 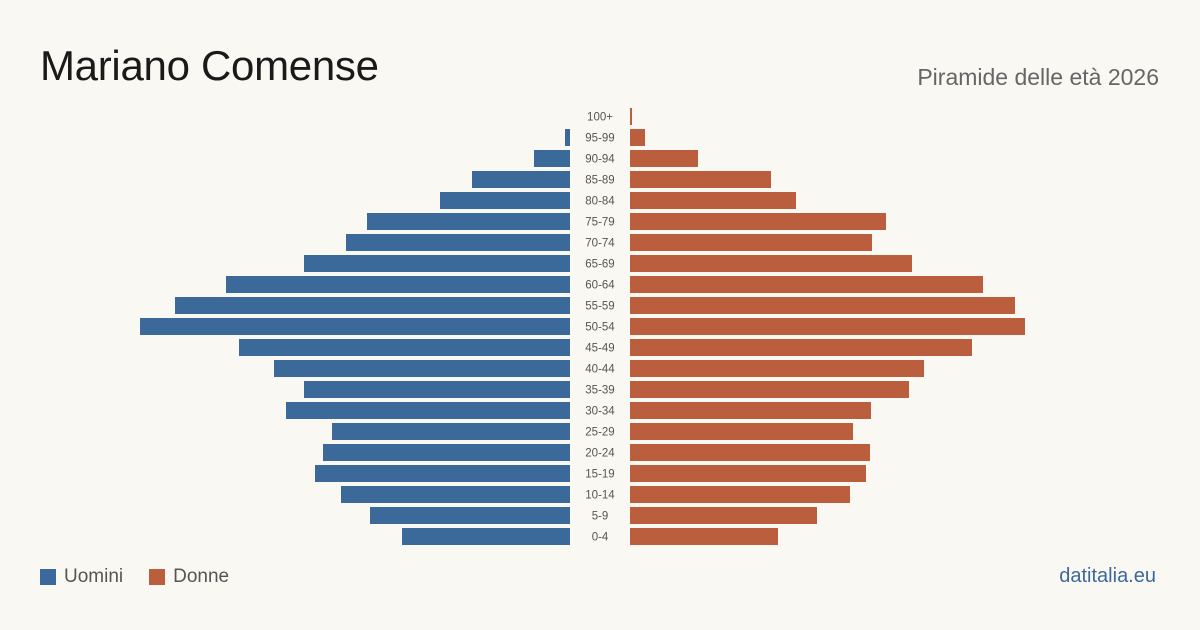 What do you see at coordinates (600, 538) in the screenshot?
I see `age-label-0-4: 0-4` at bounding box center [600, 538].